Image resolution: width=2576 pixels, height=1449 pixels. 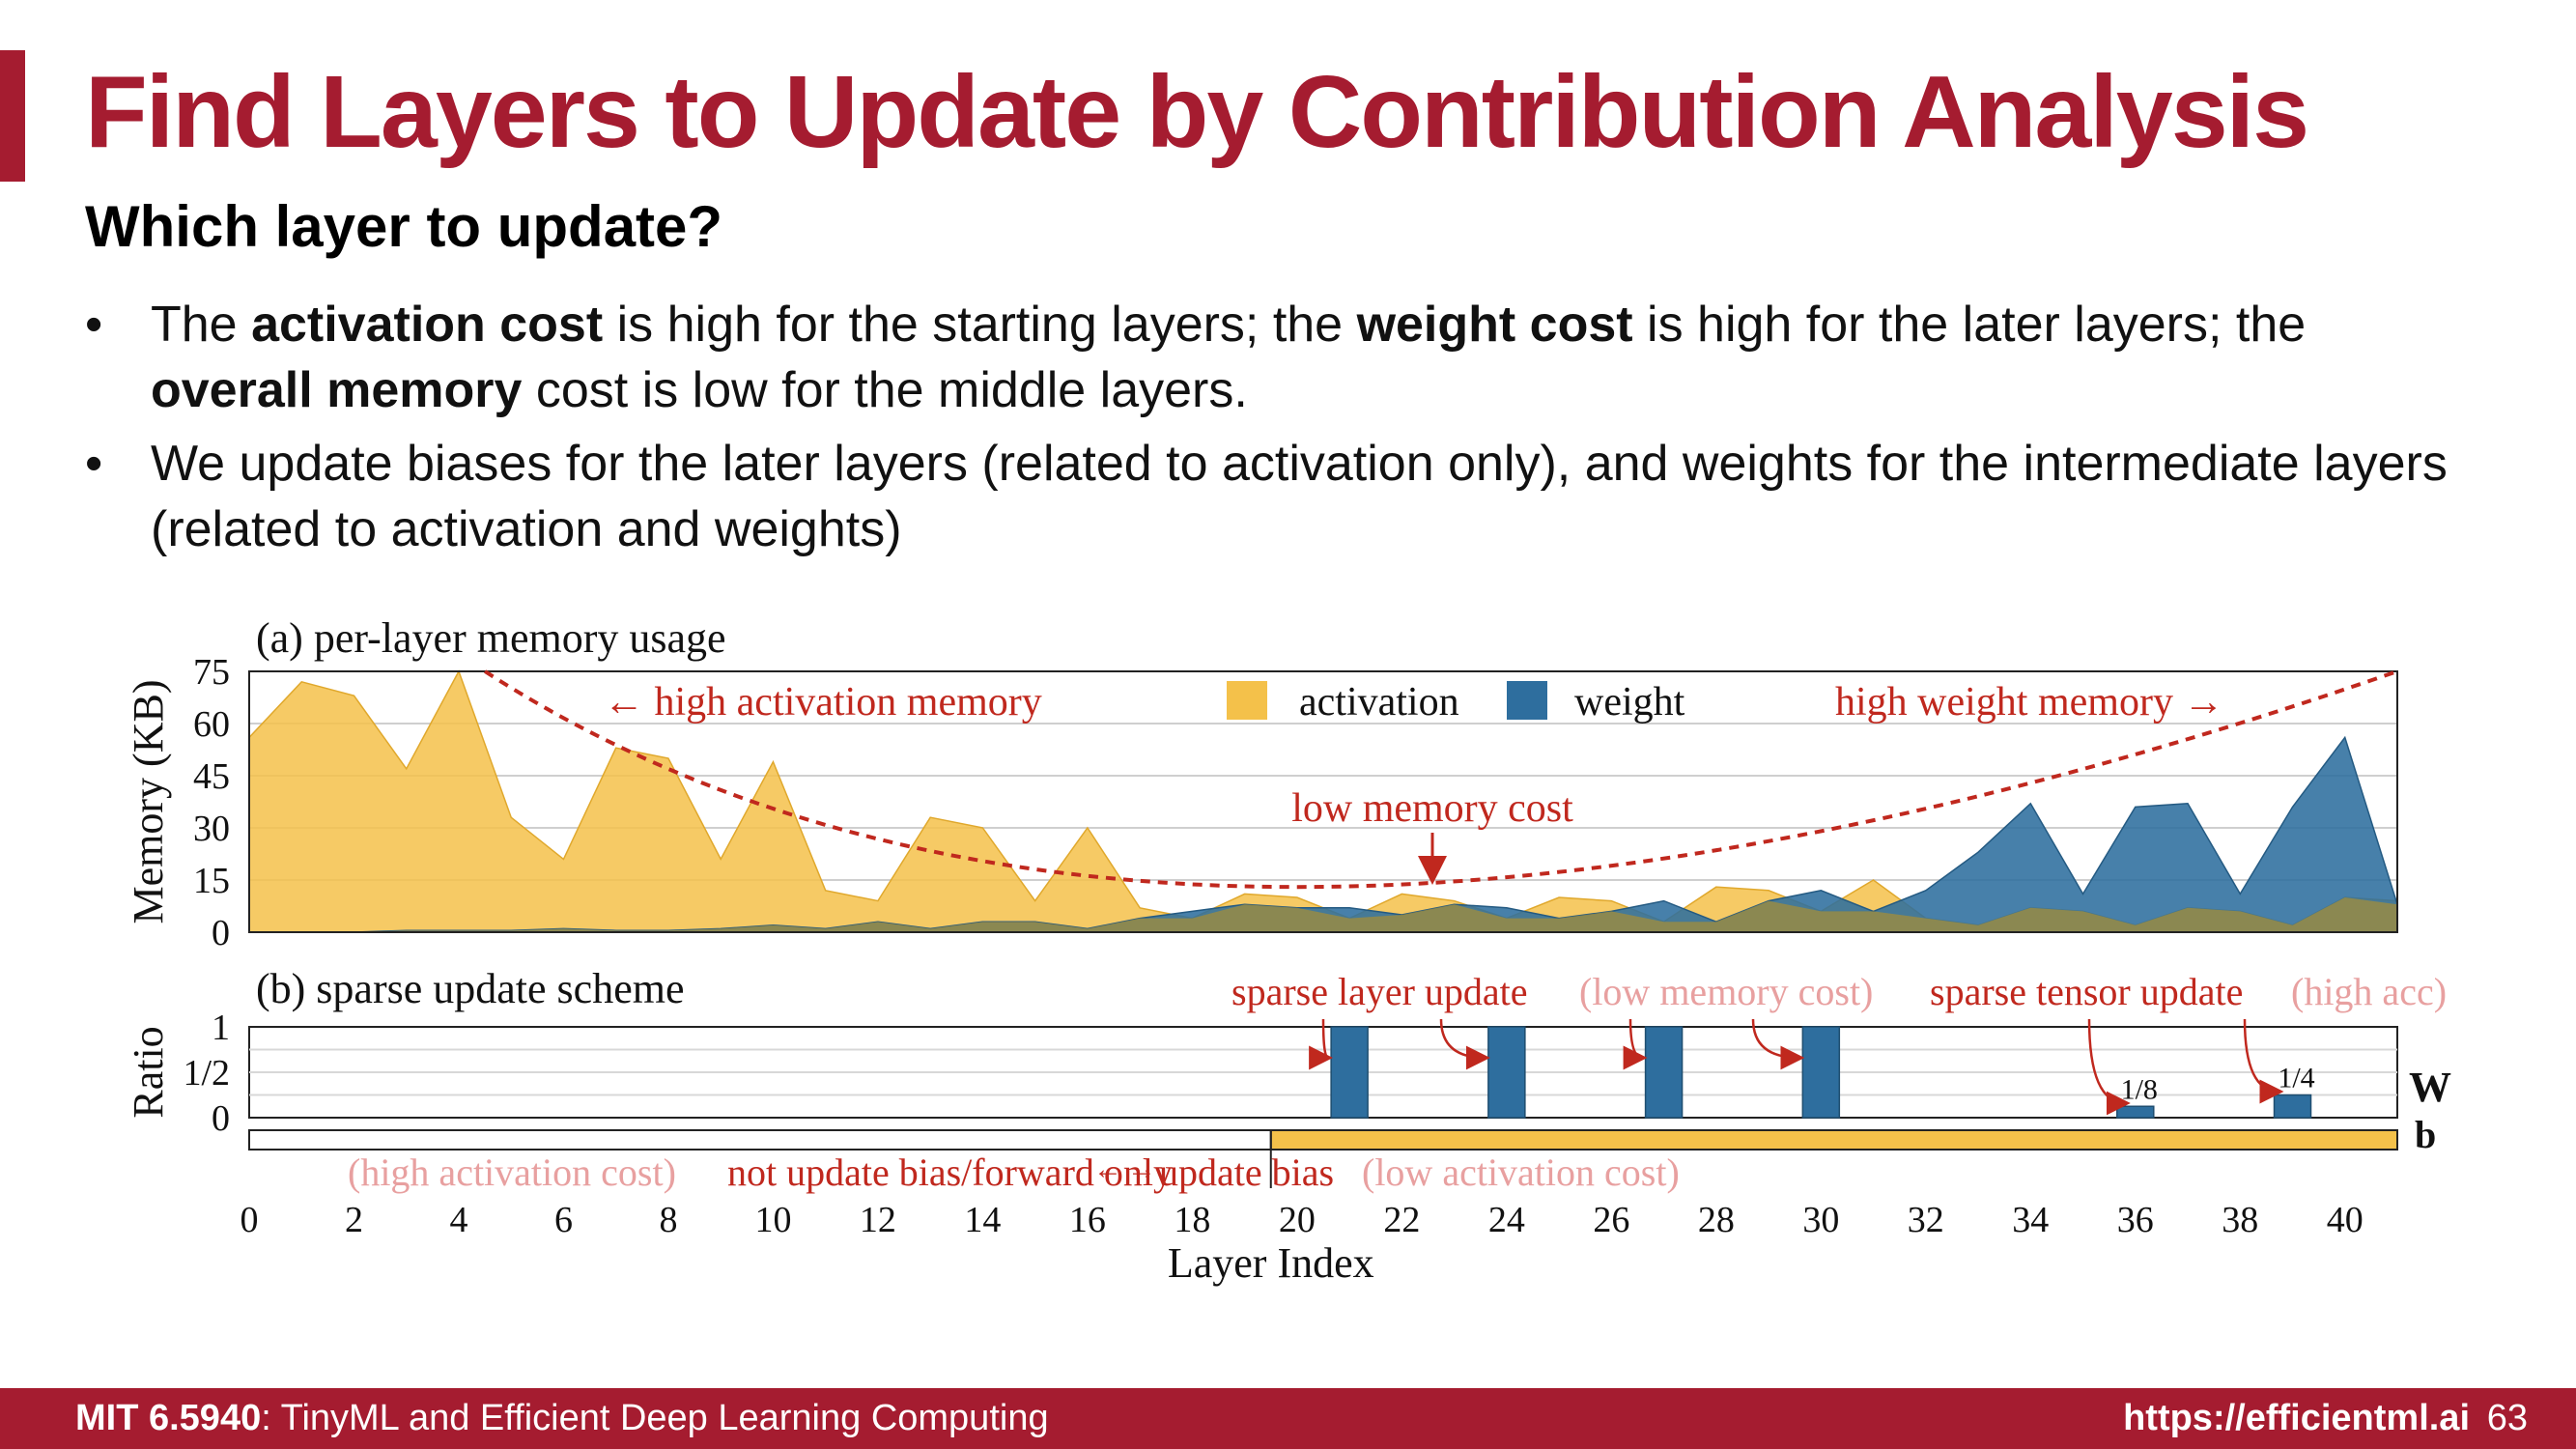 What do you see at coordinates (211, 776) in the screenshot?
I see `y-tick-label: 45` at bounding box center [211, 776].